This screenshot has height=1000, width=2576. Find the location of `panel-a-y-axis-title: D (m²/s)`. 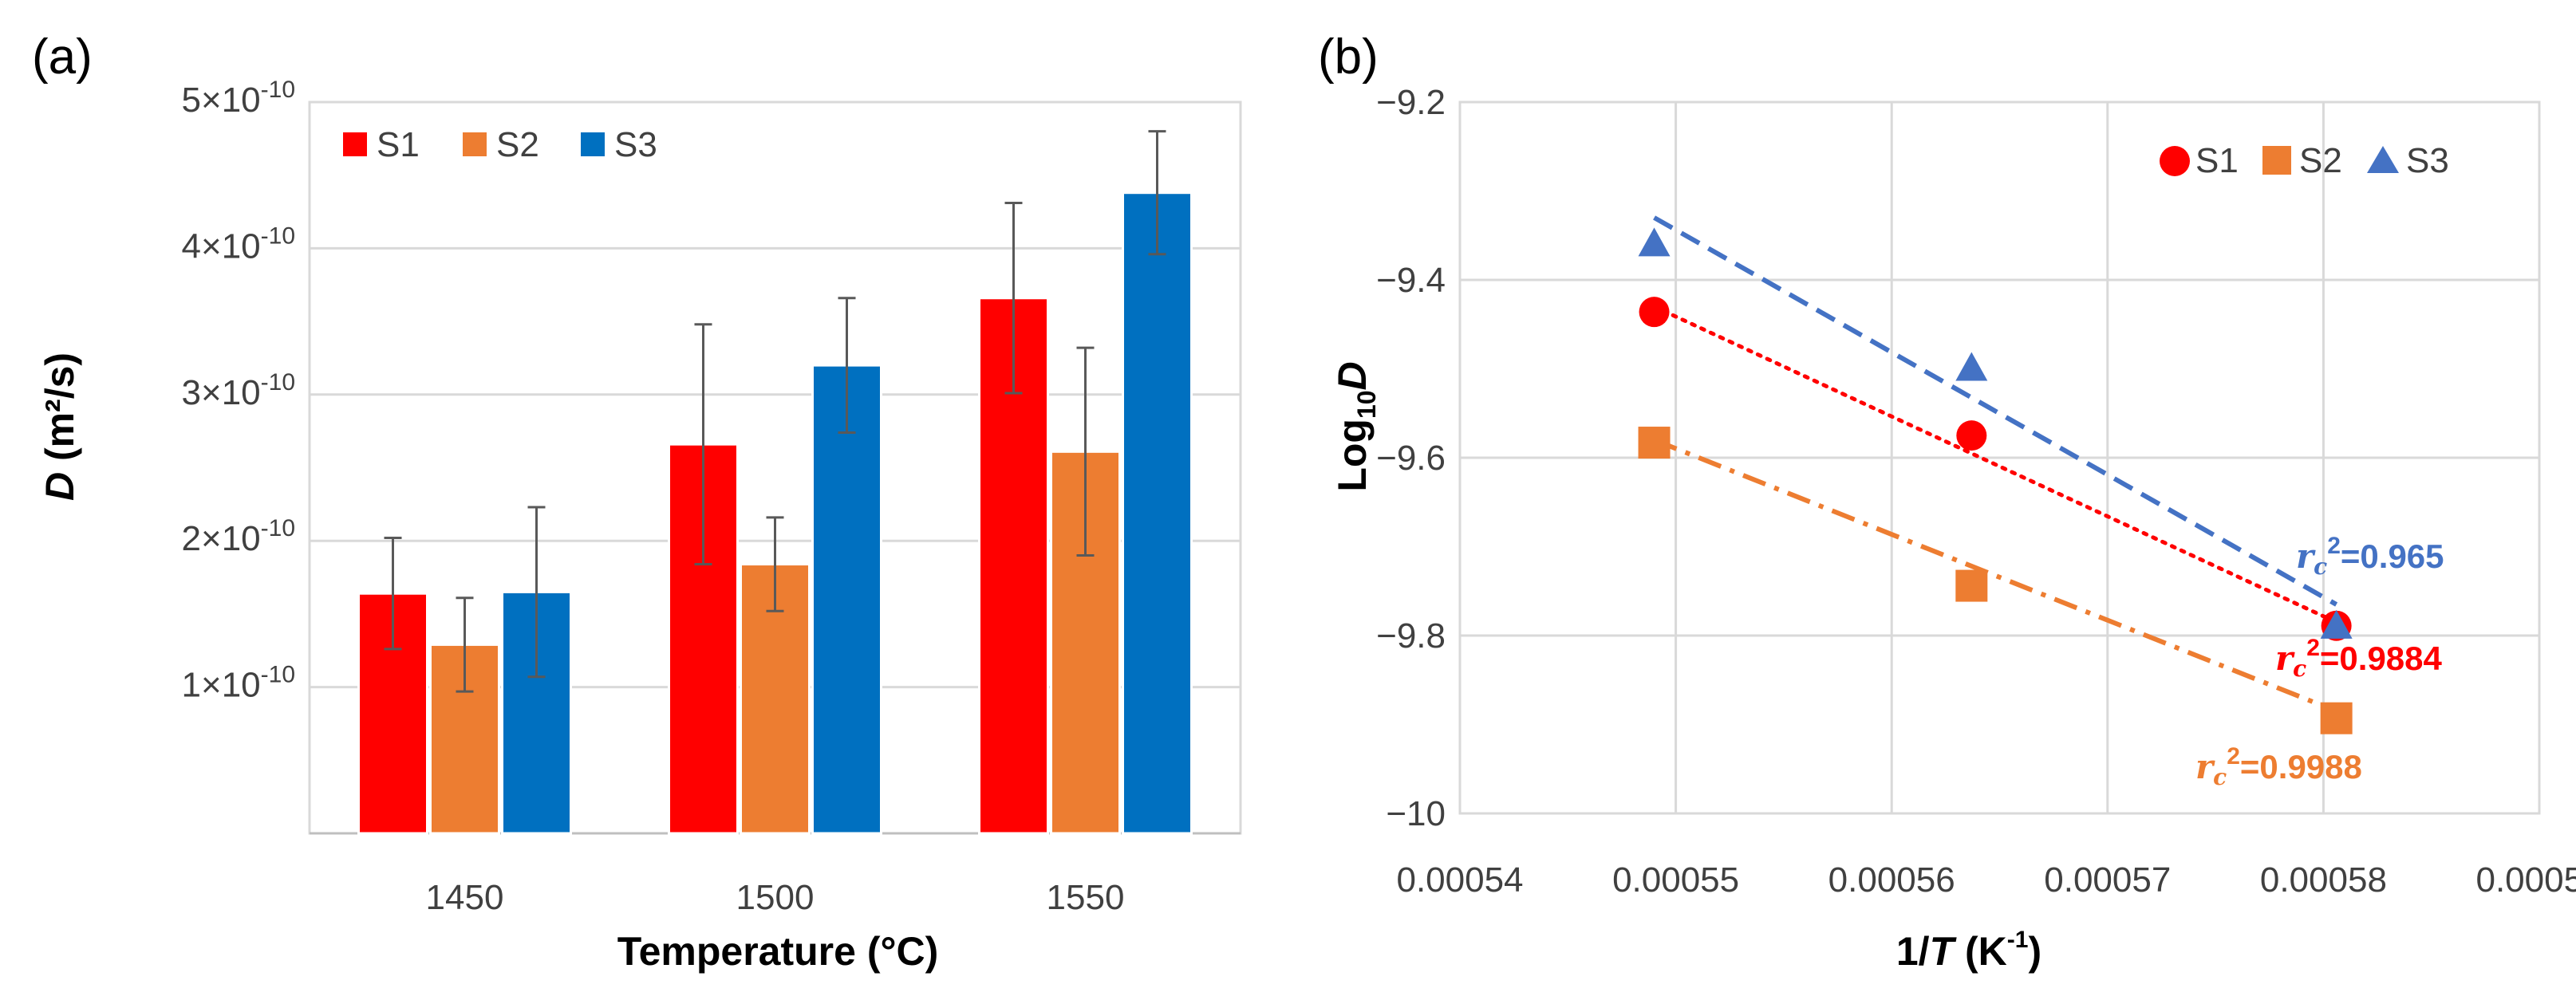

panel-a-y-axis-title: D (m²/s) is located at coordinates (59, 426).